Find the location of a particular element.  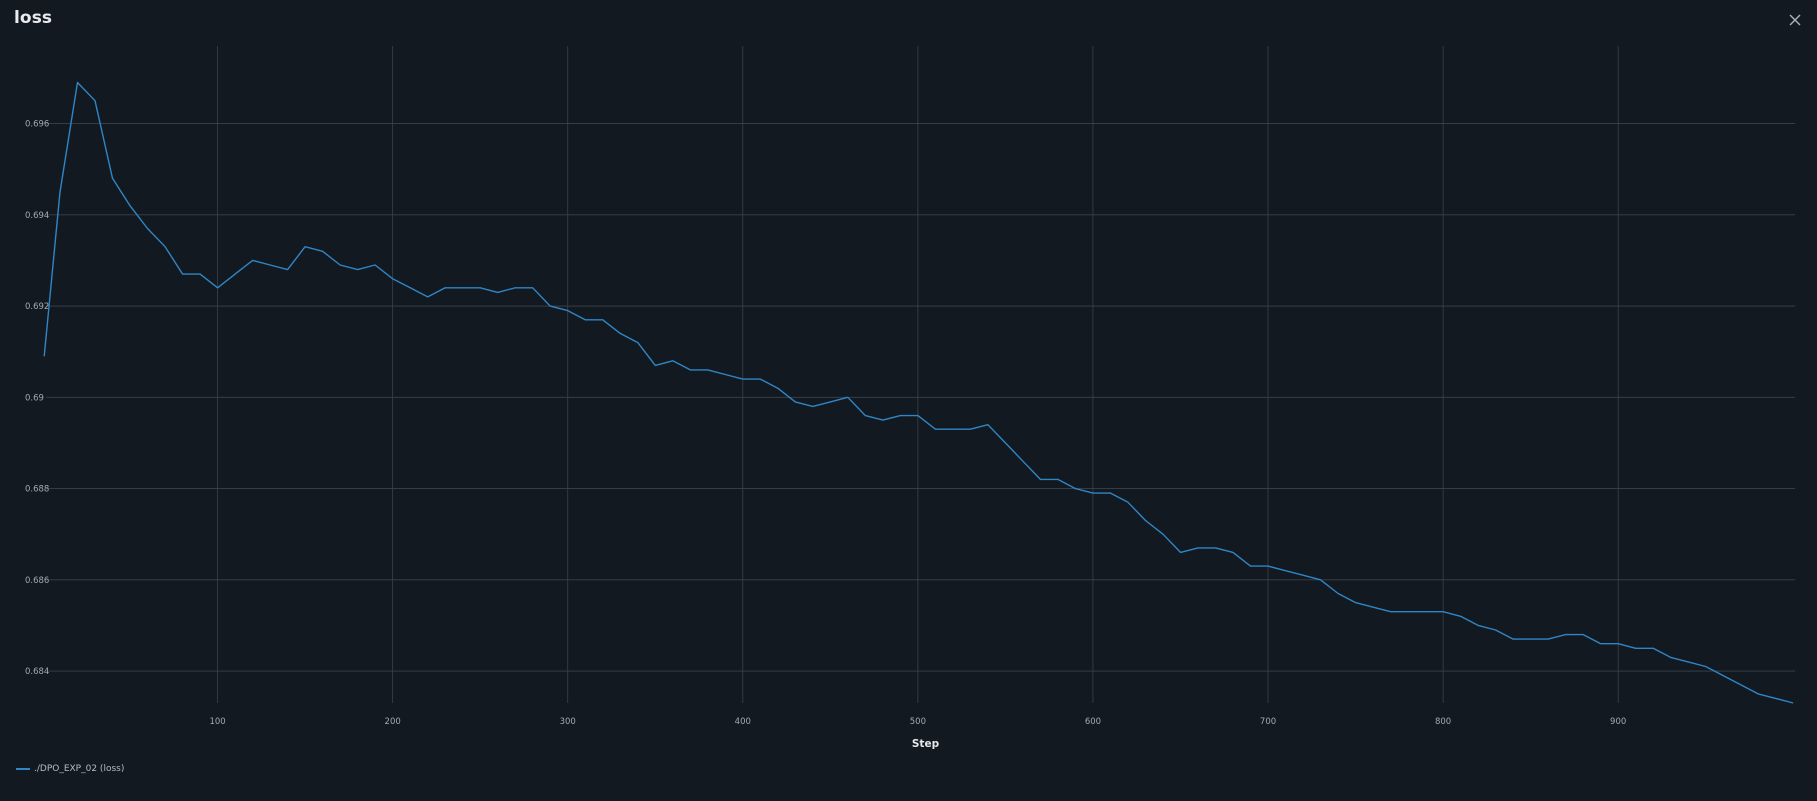

x-tick-label: 700 is located at coordinates (1268, 722).